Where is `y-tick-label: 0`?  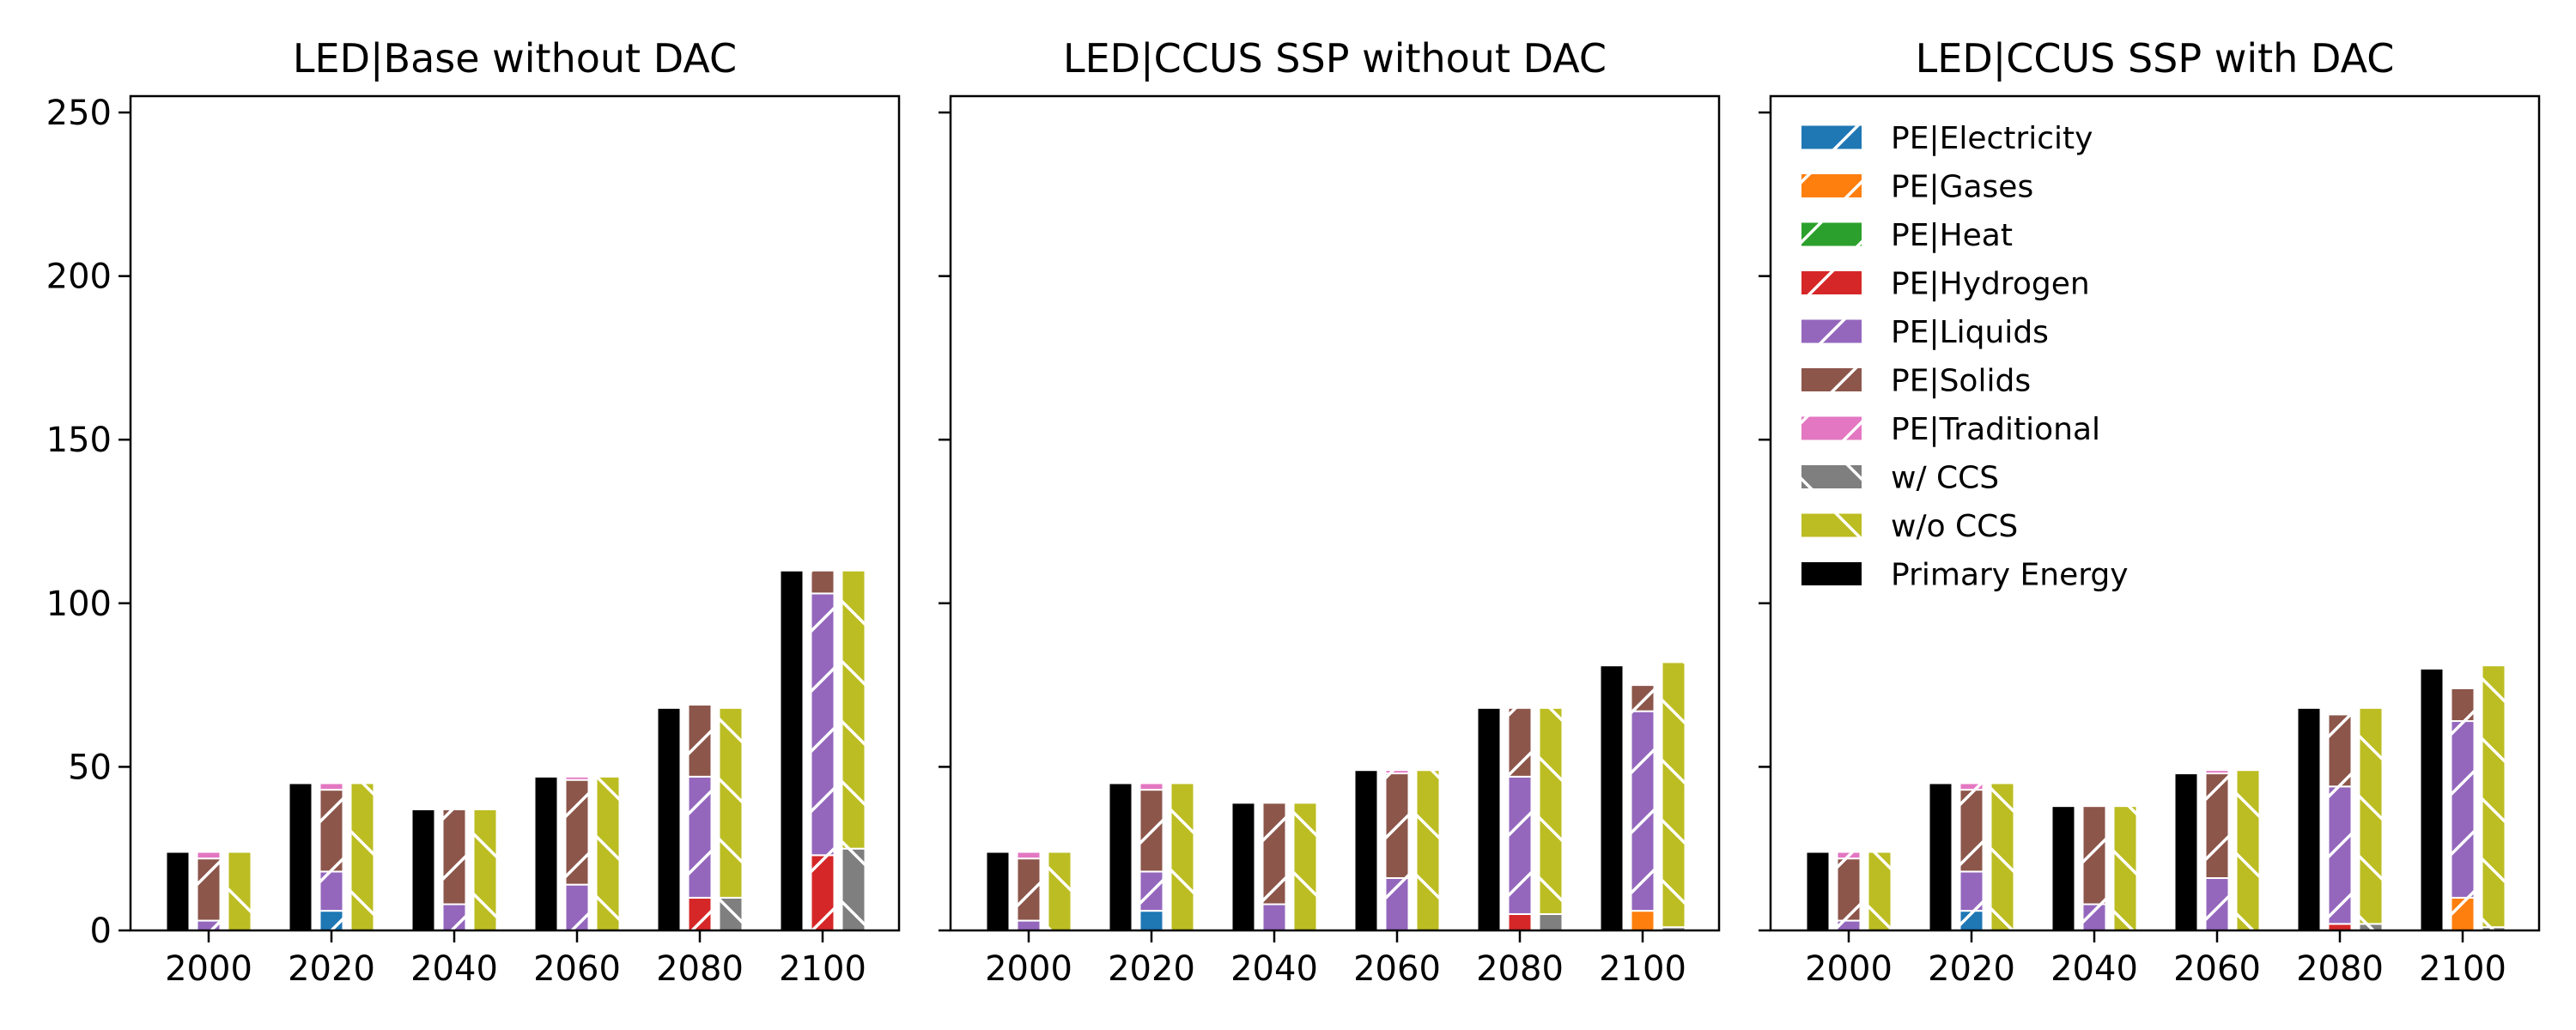
y-tick-label: 0 is located at coordinates (101, 931).